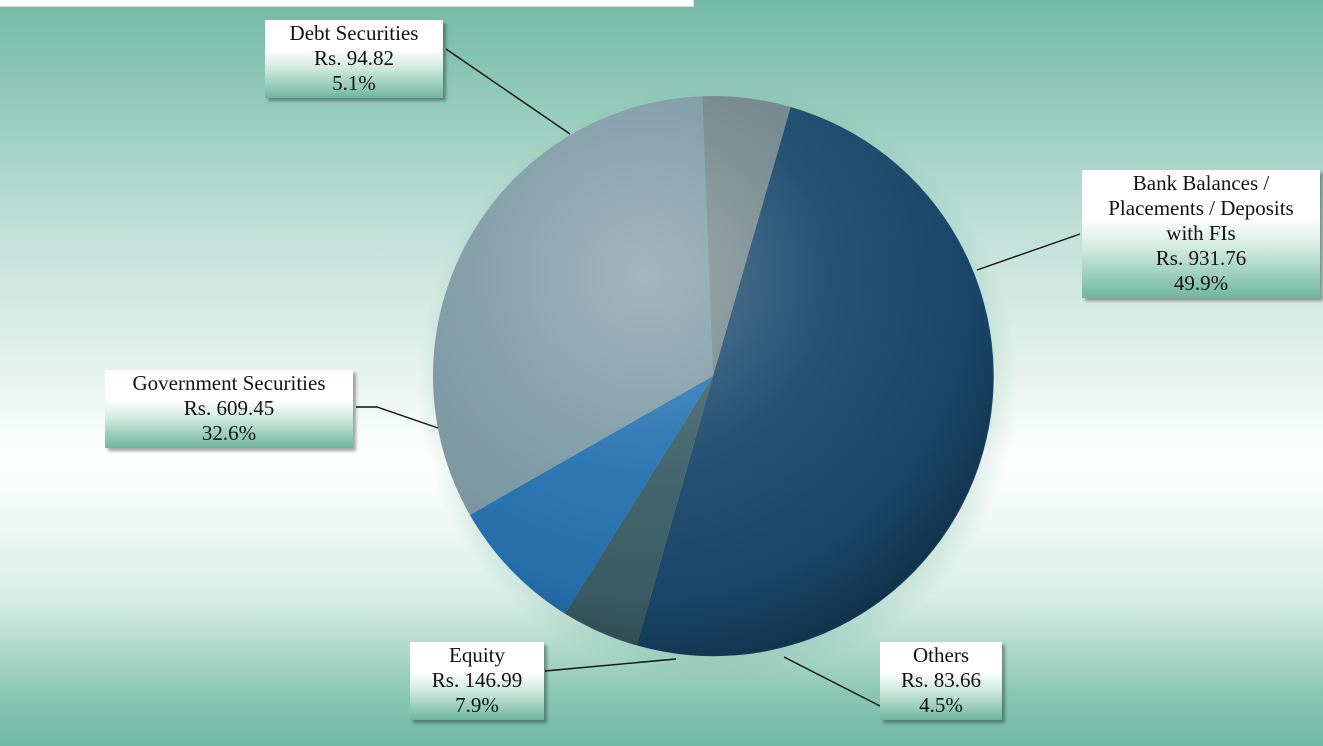  I want to click on slice-percent: 5.1%, so click(354, 83).